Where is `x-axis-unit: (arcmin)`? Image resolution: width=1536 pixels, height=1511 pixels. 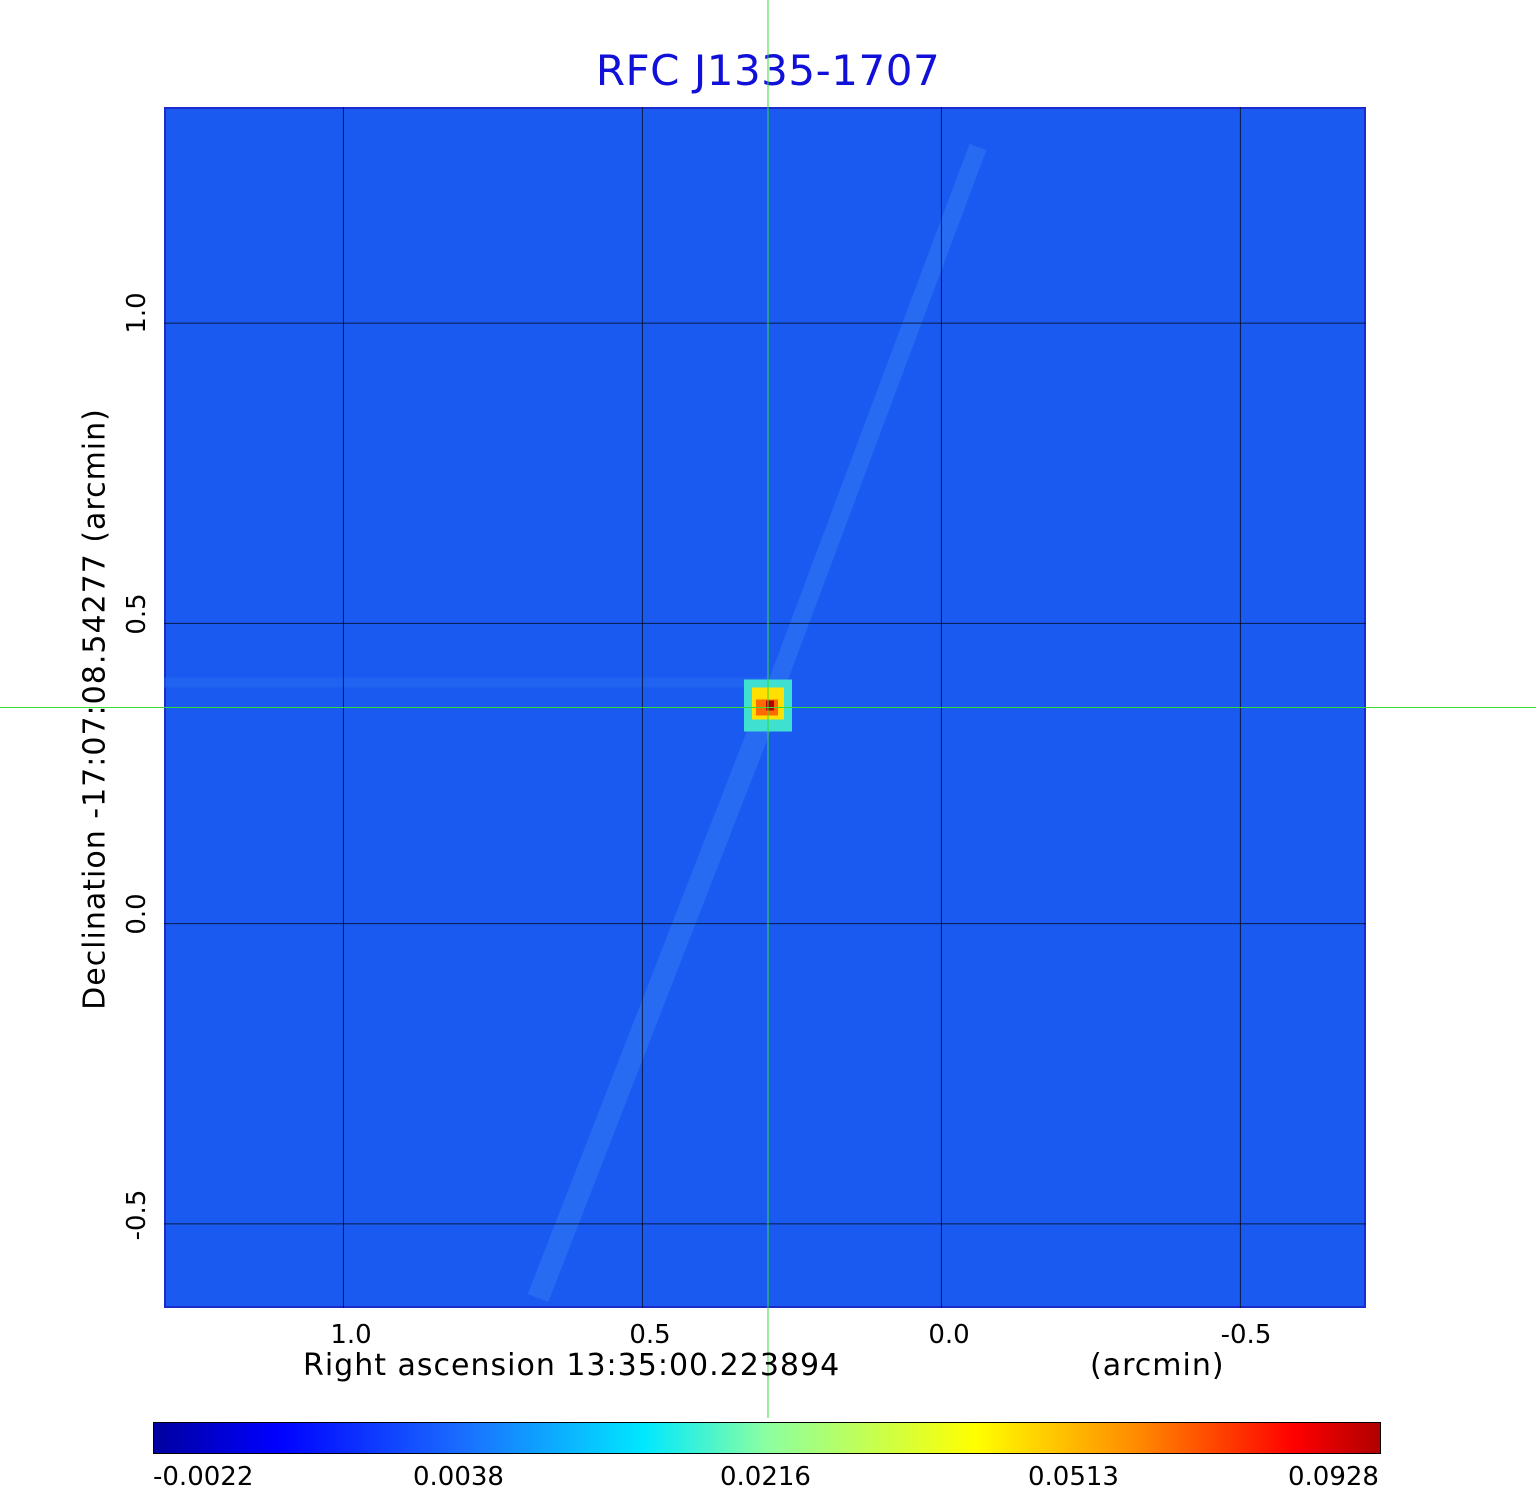 x-axis-unit: (arcmin) is located at coordinates (1157, 1365).